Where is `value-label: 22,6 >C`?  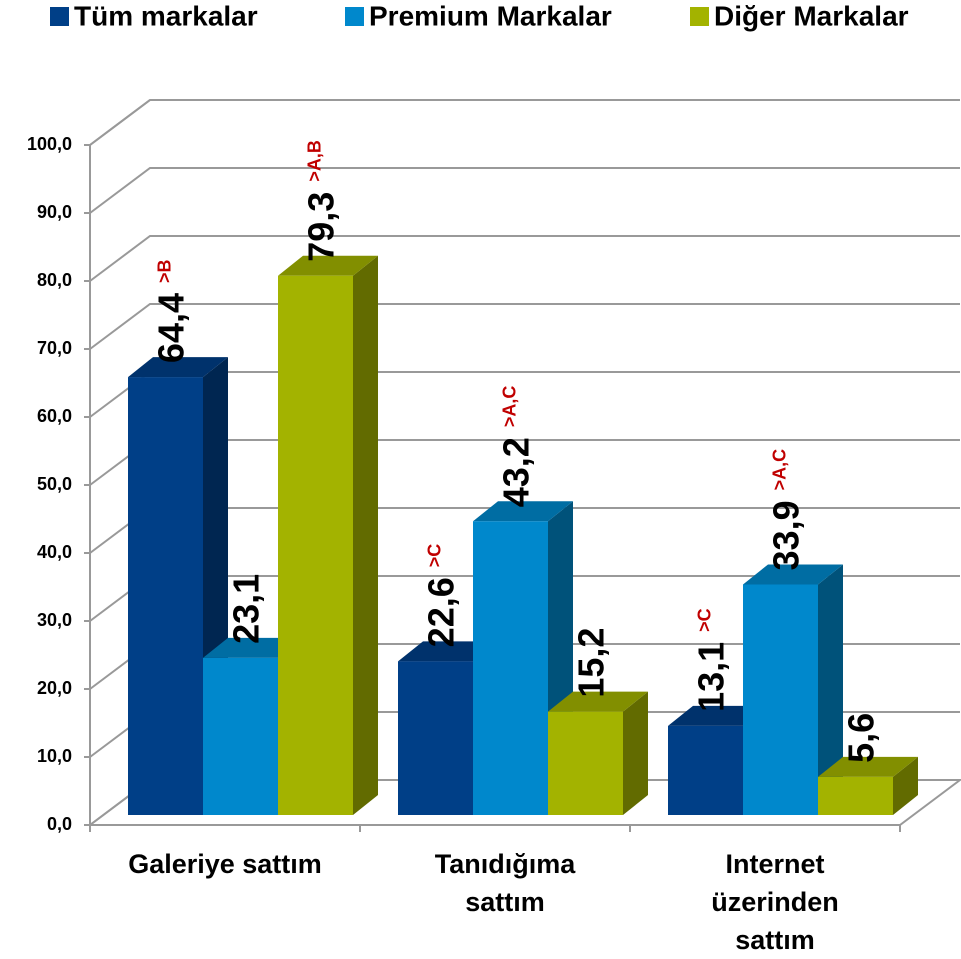 value-label: 22,6 >C is located at coordinates (440, 596).